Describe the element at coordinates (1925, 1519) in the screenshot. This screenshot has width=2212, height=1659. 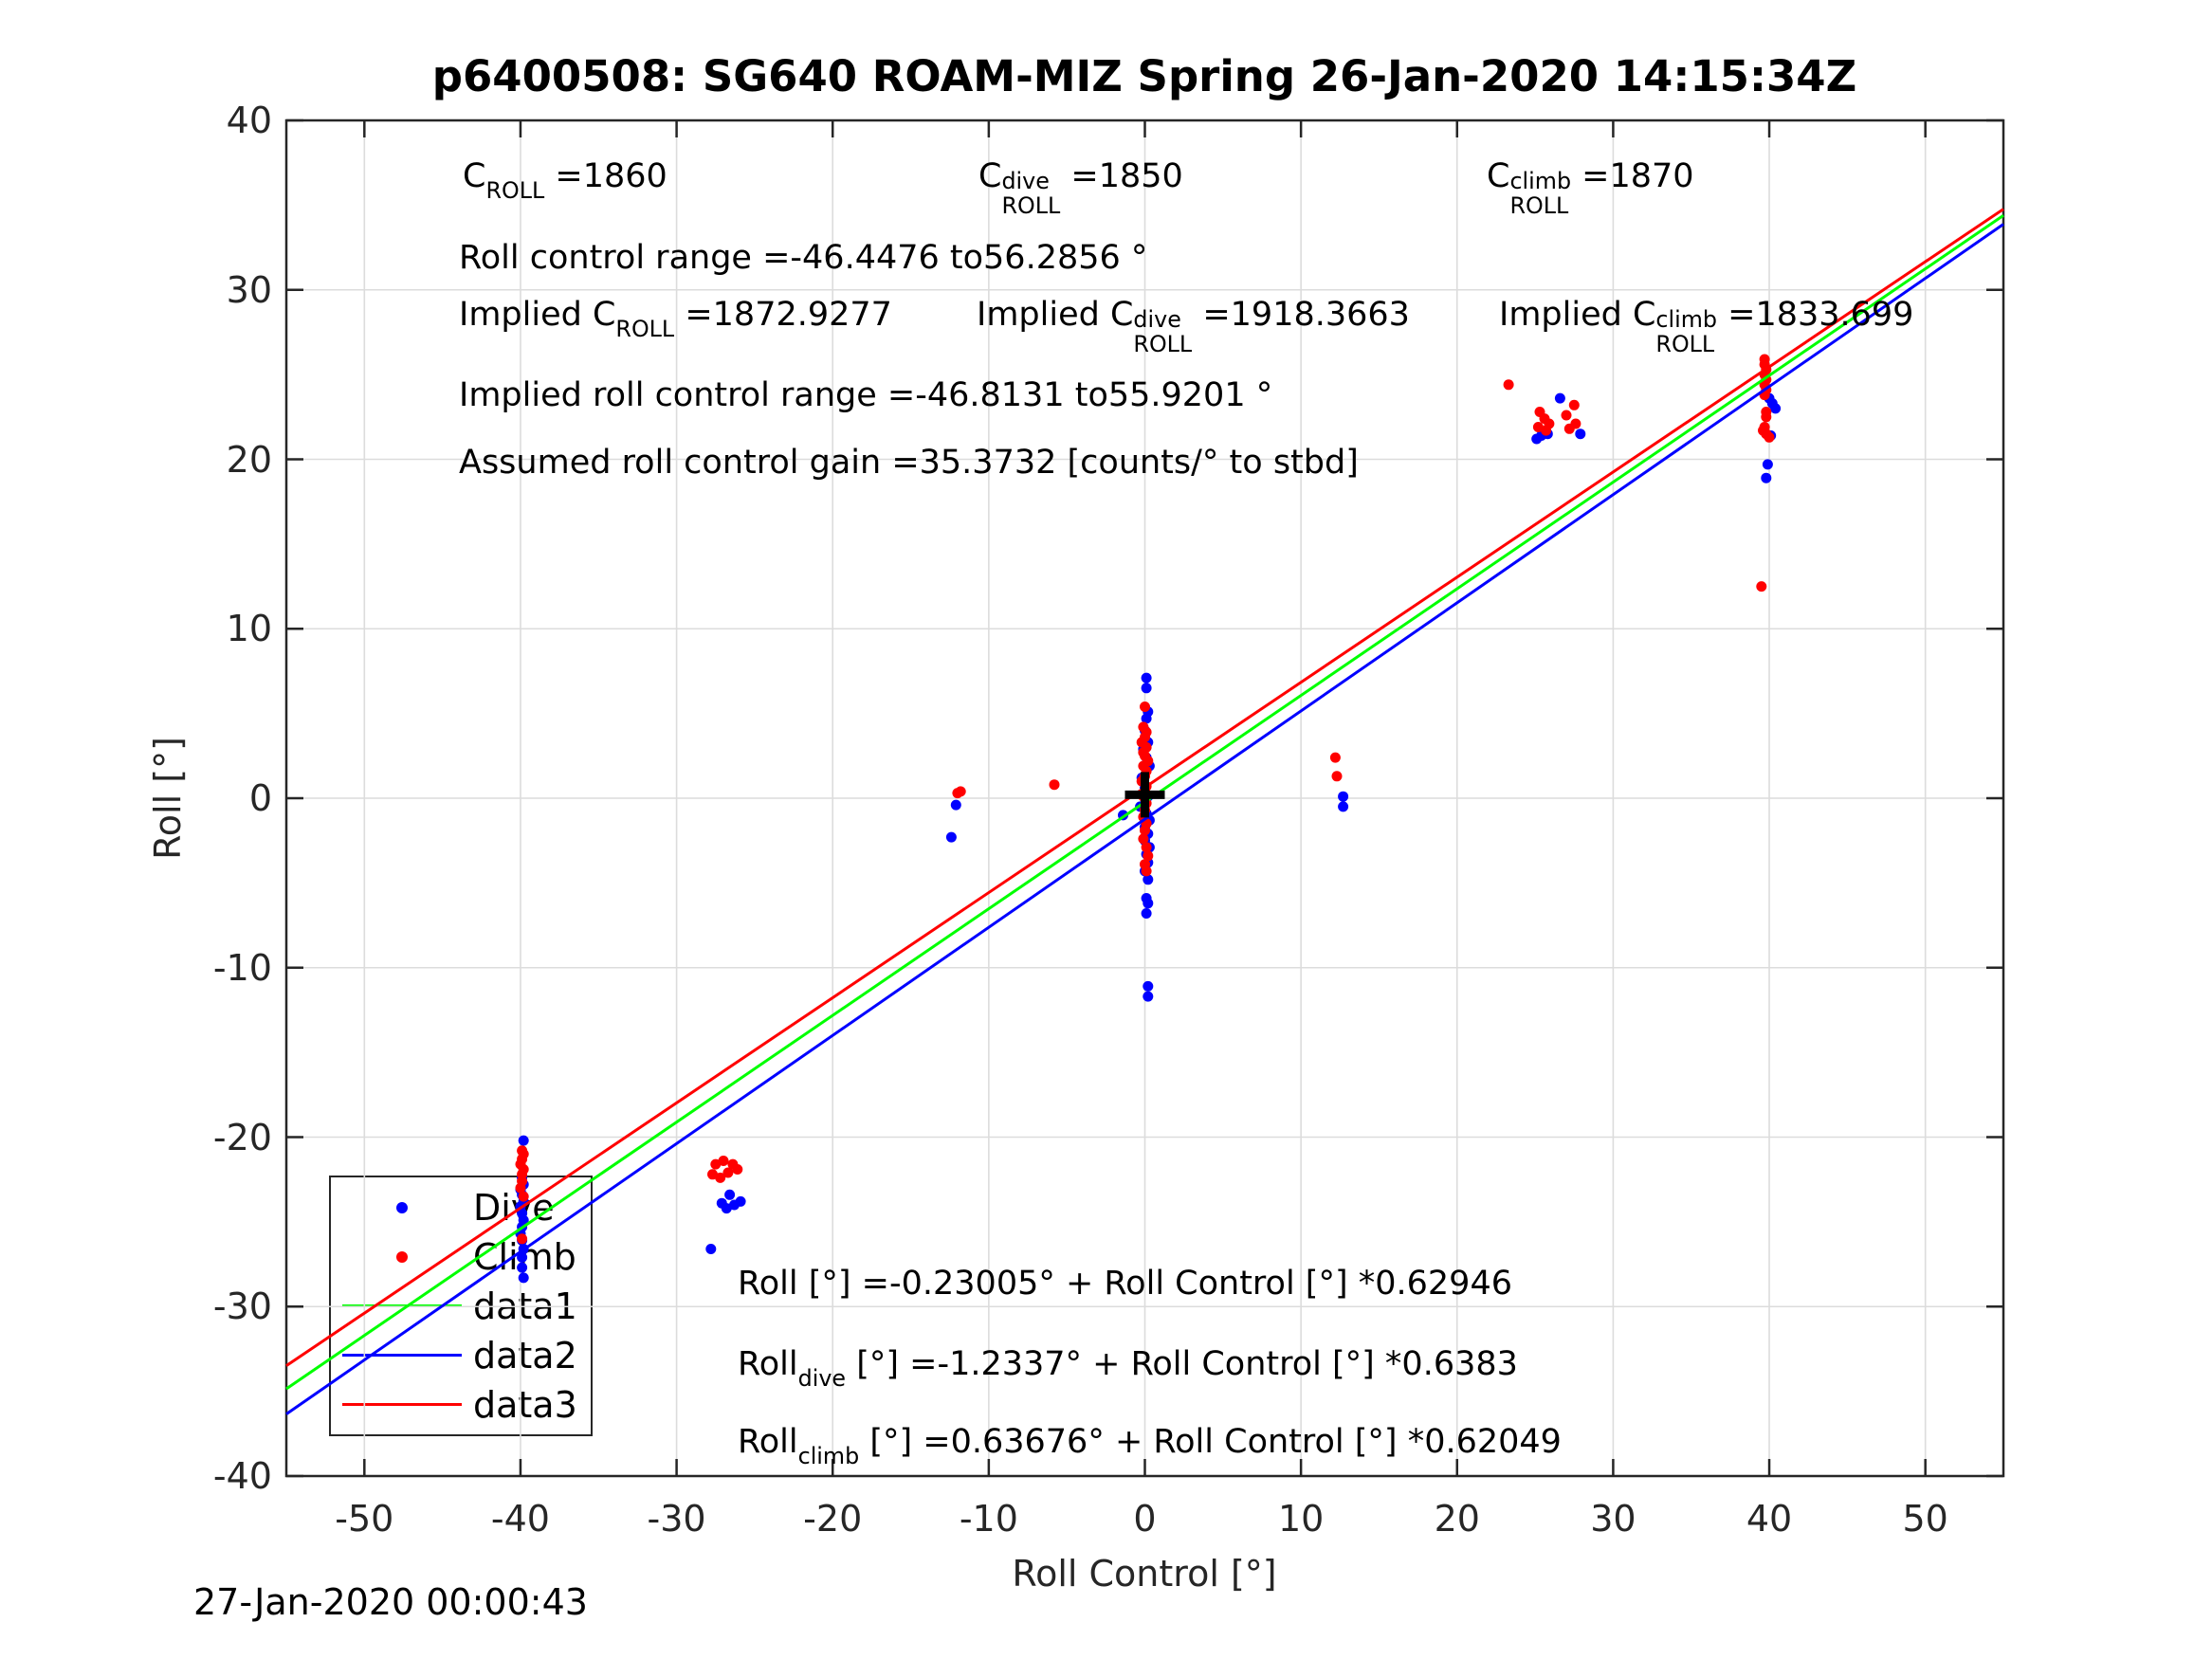
I see `x-tick-label: 50` at that location.